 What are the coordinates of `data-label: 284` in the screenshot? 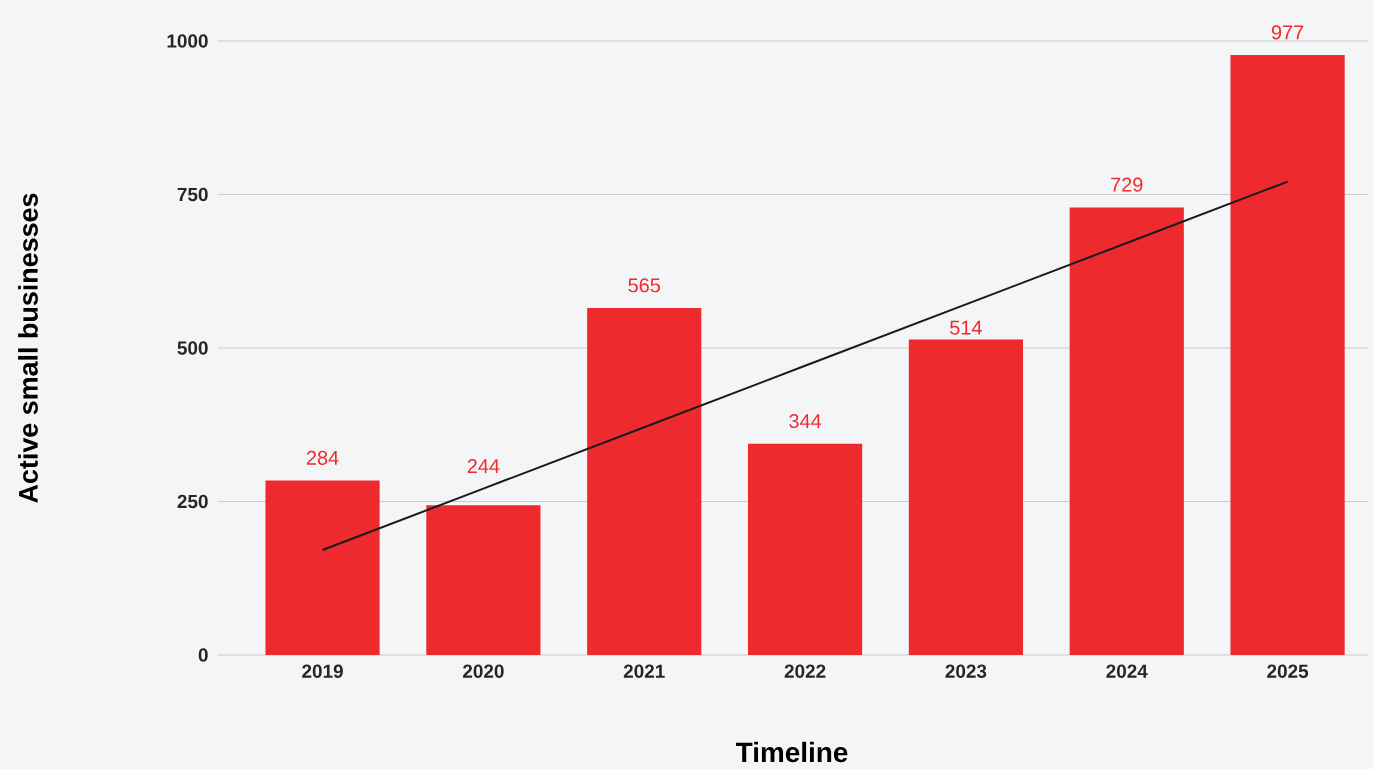 It's located at (322, 457).